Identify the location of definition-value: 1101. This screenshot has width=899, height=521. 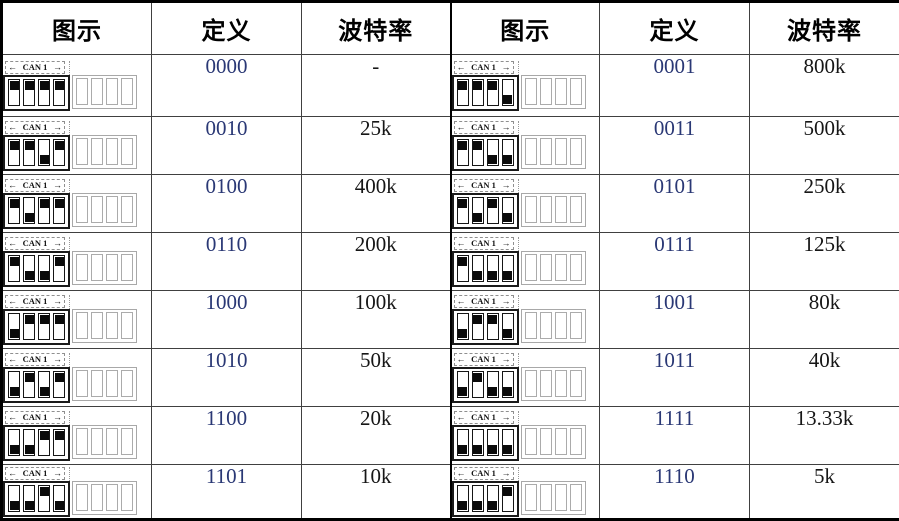
(226, 492).